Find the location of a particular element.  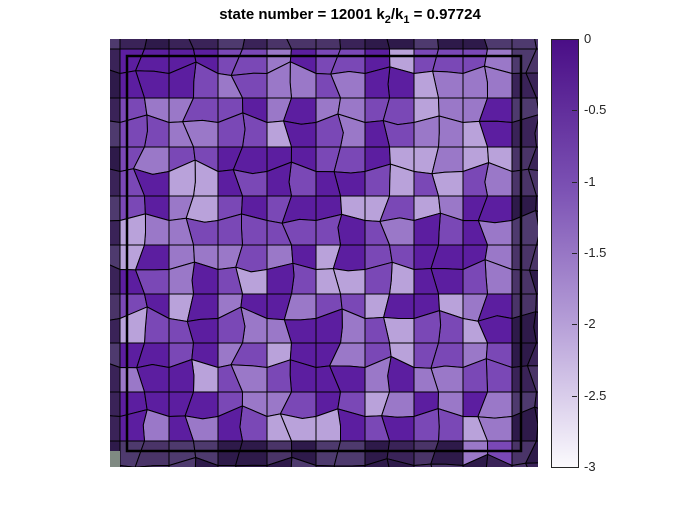

colorbar-tick-label: -1.5 is located at coordinates (595, 252).